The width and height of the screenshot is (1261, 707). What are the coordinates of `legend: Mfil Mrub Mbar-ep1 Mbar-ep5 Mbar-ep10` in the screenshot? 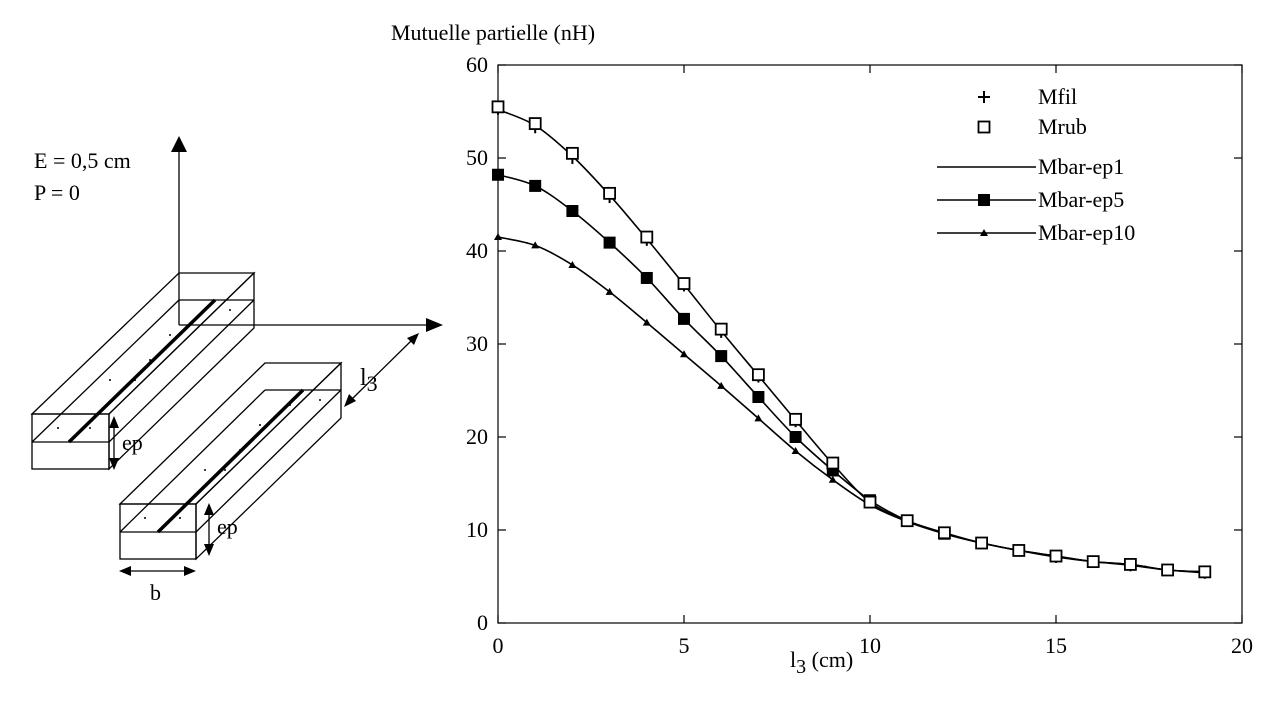 It's located at (1036, 164).